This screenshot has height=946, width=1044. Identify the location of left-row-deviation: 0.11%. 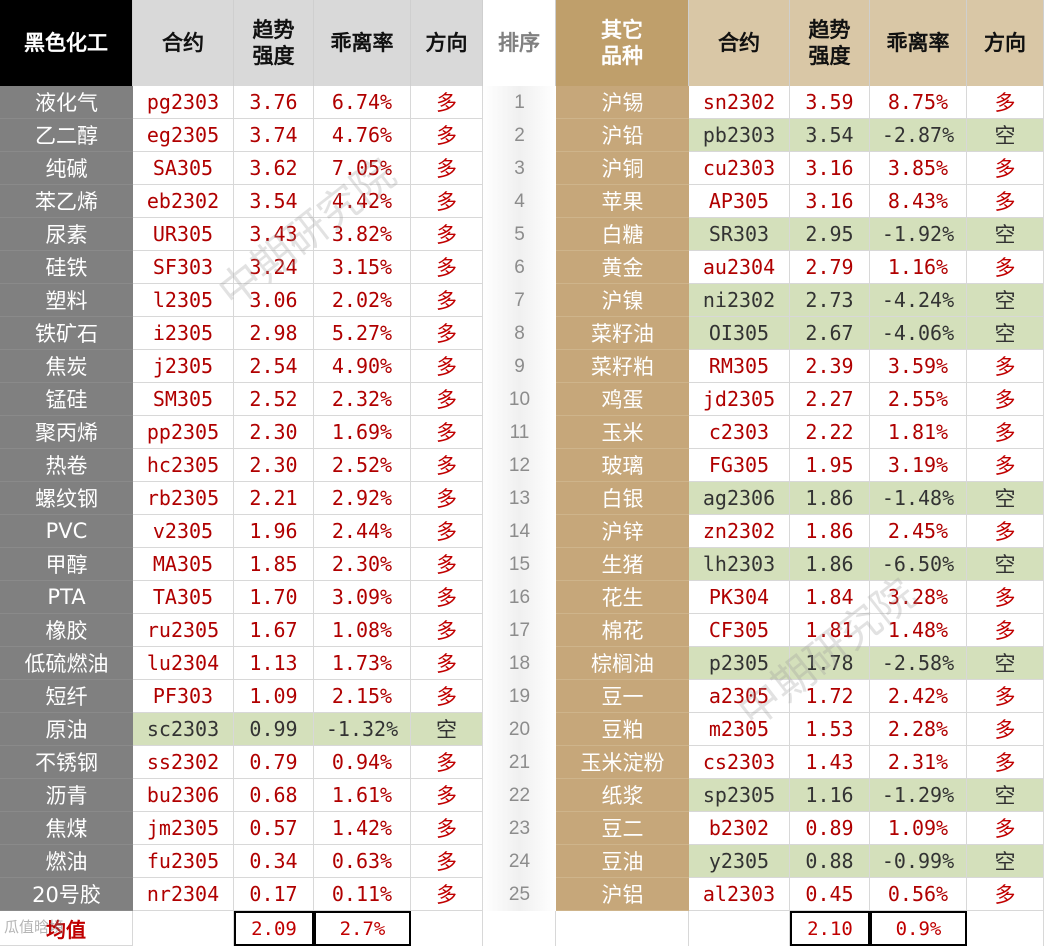
(362, 894).